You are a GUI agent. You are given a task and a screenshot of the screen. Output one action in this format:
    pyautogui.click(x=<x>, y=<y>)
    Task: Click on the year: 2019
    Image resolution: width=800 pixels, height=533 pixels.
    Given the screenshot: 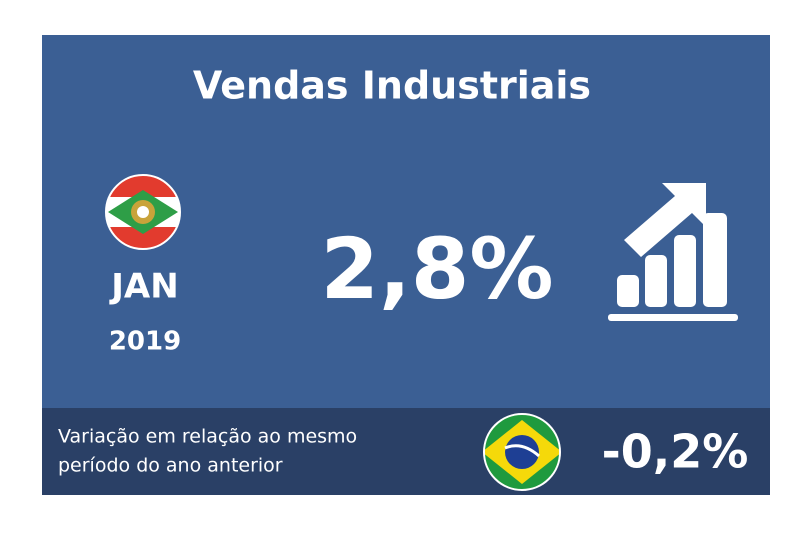 What is the action you would take?
    pyautogui.click(x=145, y=342)
    